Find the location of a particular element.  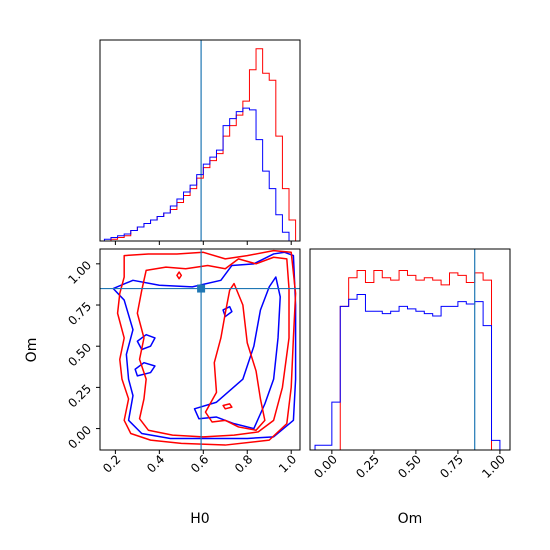

x-tick-label: 0.00 is located at coordinates (325, 466).